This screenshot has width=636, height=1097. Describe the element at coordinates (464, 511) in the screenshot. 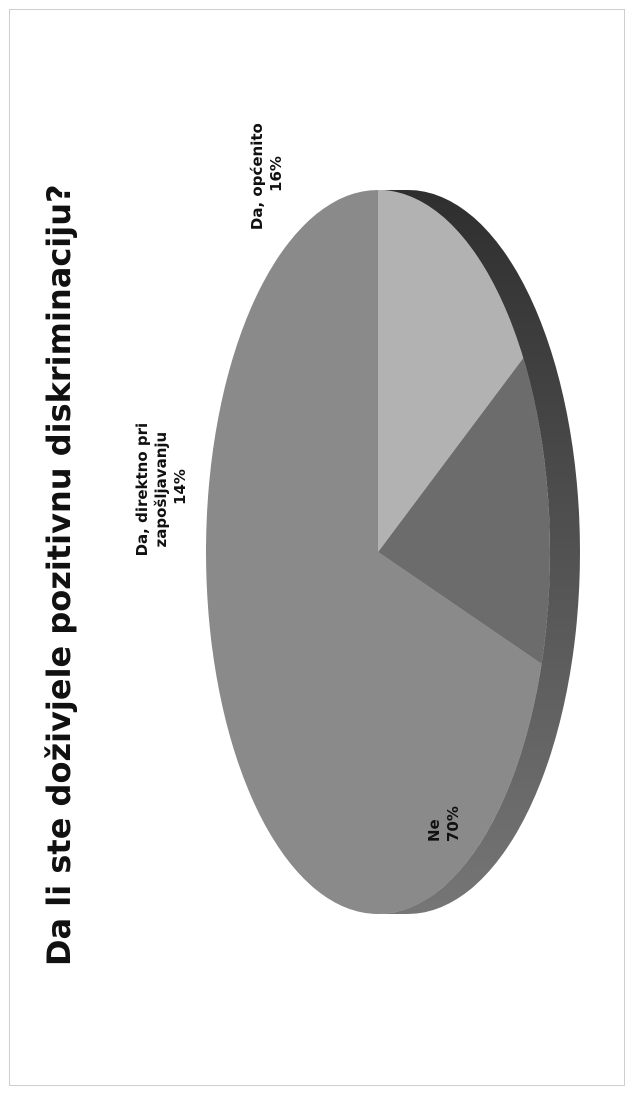

I see `pie-slice-direktno` at that location.